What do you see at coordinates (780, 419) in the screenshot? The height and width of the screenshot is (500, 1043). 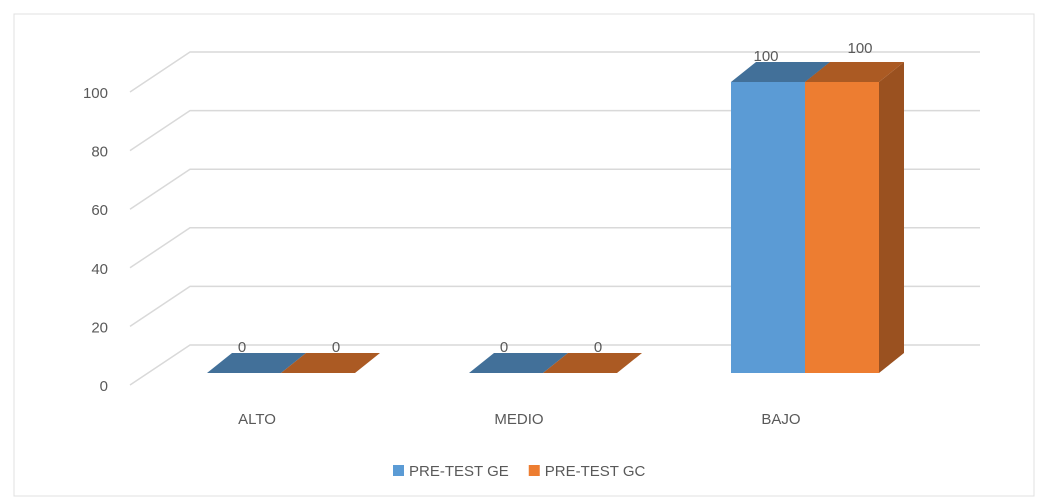 I see `x-tick-label: BAJO` at bounding box center [780, 419].